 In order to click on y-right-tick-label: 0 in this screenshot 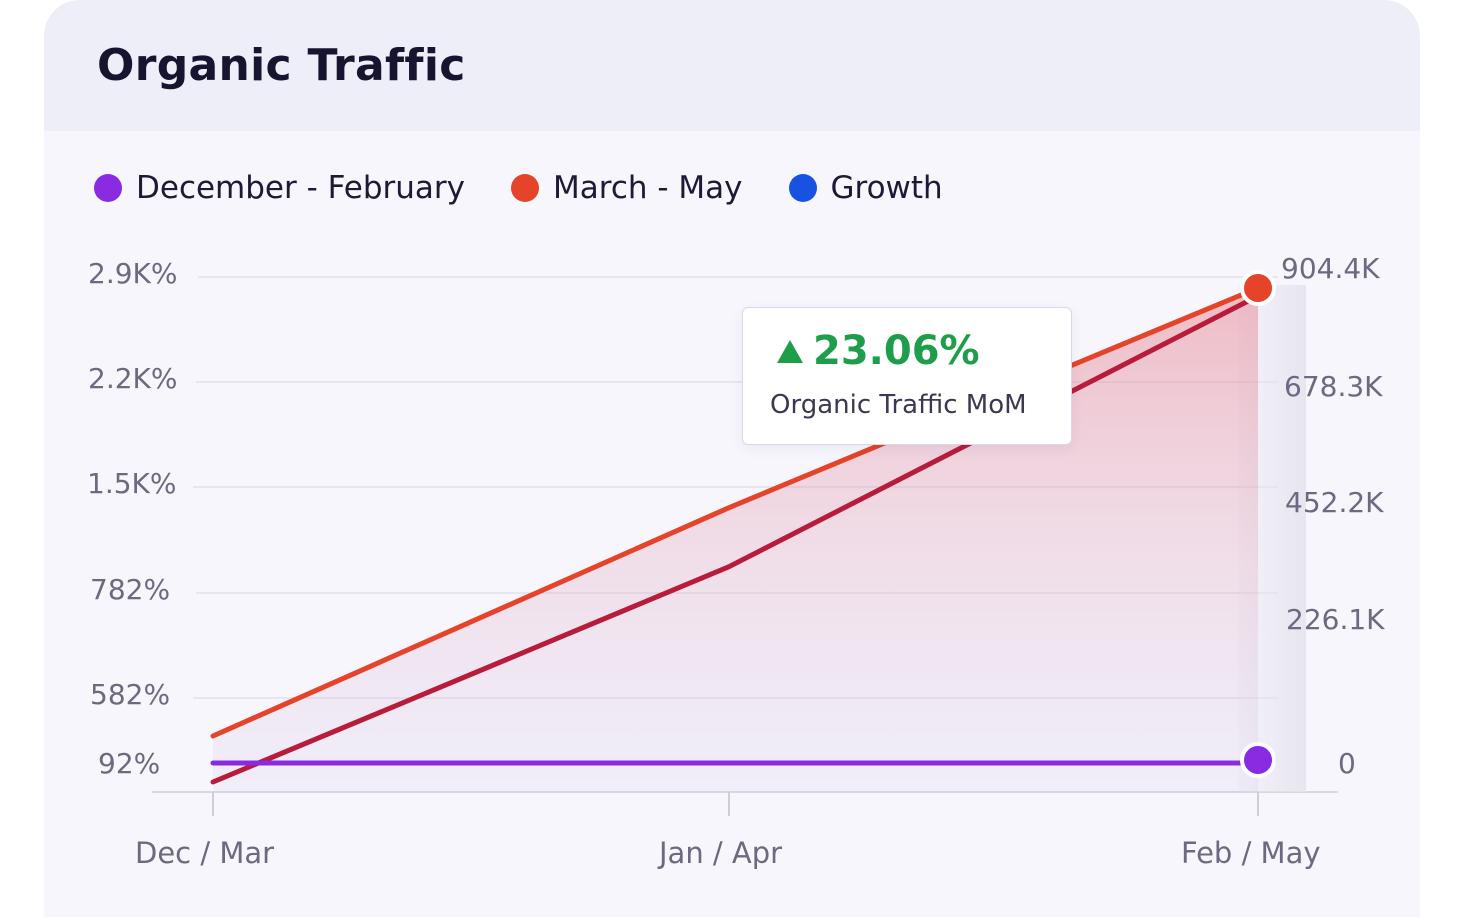, I will do `click(1347, 763)`.